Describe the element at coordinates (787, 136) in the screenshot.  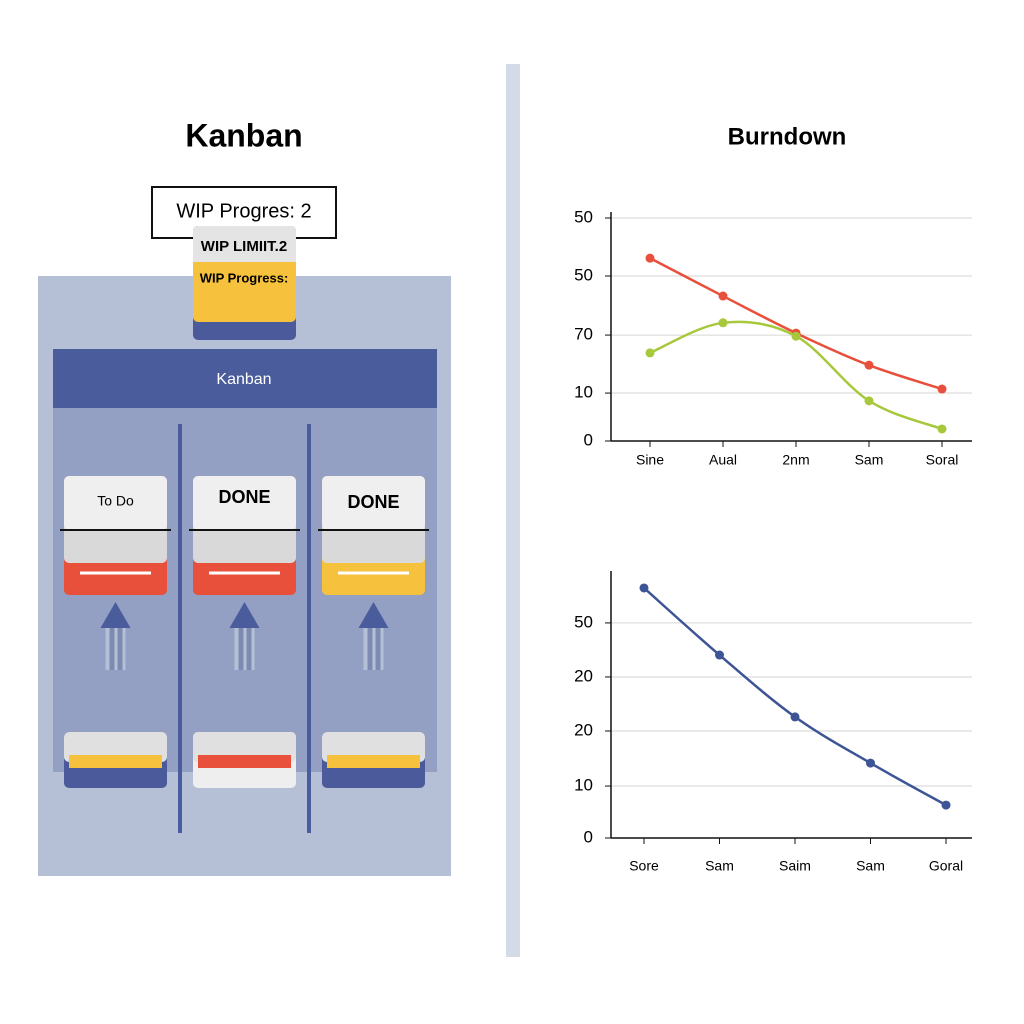
I see `chart-title: Burndown` at that location.